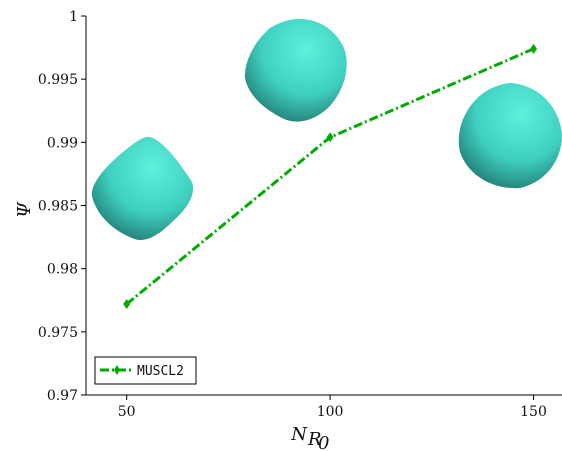 The width and height of the screenshot is (562, 451). I want to click on y-tick-label: 0.97, so click(62, 396).